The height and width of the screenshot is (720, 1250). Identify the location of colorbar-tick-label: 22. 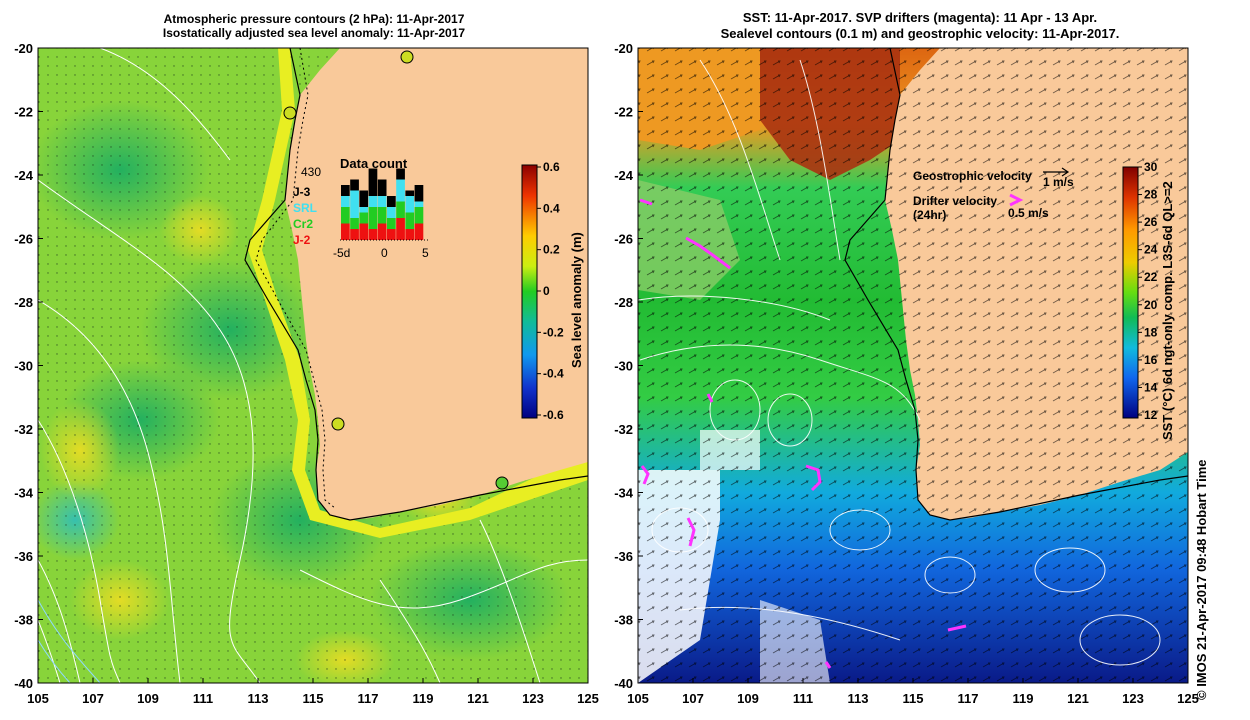
(1151, 277).